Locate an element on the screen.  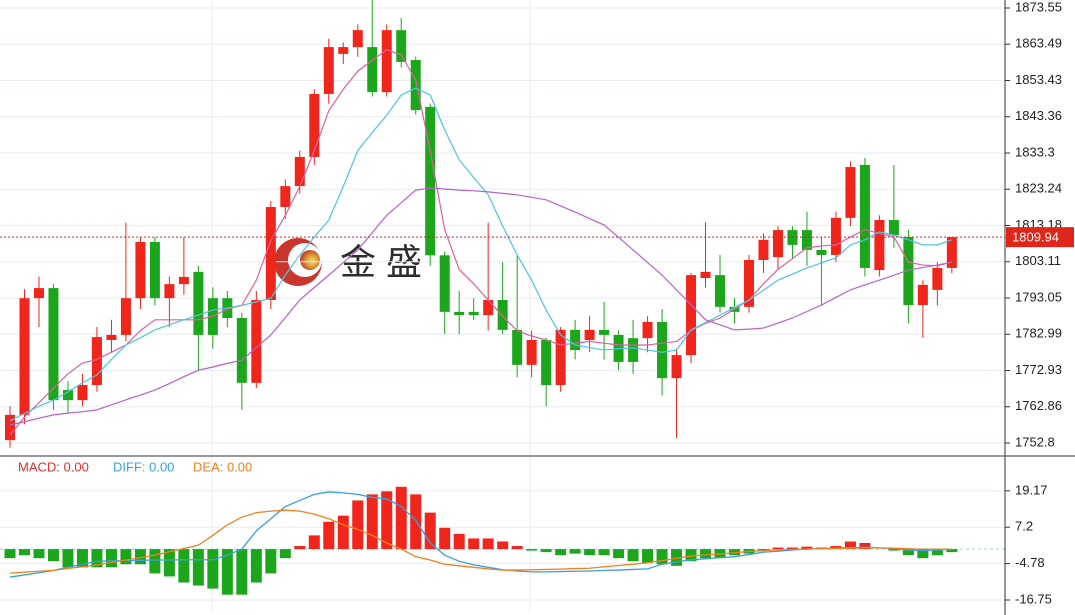
y-tick-label: 1782.99 is located at coordinates (1038, 333).